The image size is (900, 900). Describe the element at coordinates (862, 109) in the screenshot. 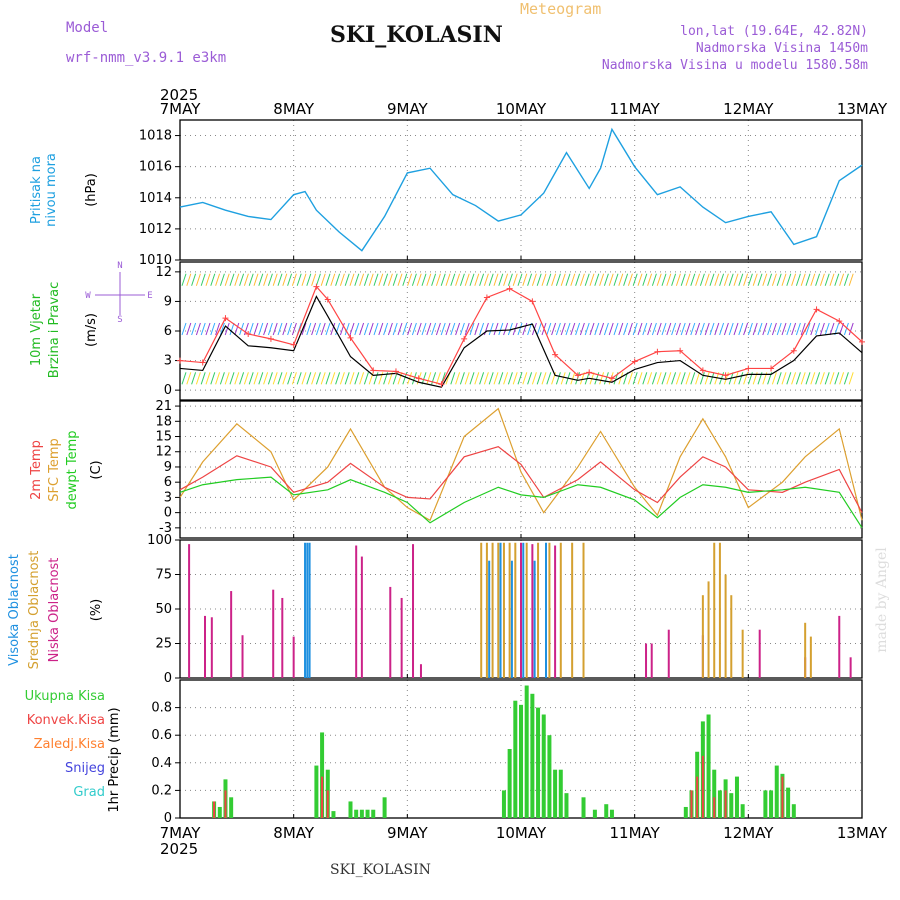

I see `x-tick-top-13MAY: 13MAY` at that location.